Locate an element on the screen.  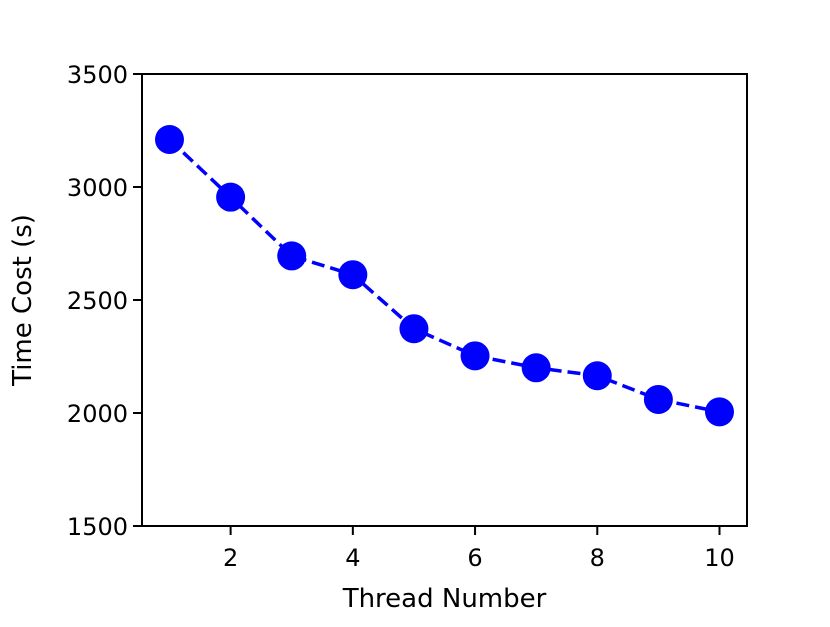
y-tick-label: 3000 is located at coordinates (97, 188).